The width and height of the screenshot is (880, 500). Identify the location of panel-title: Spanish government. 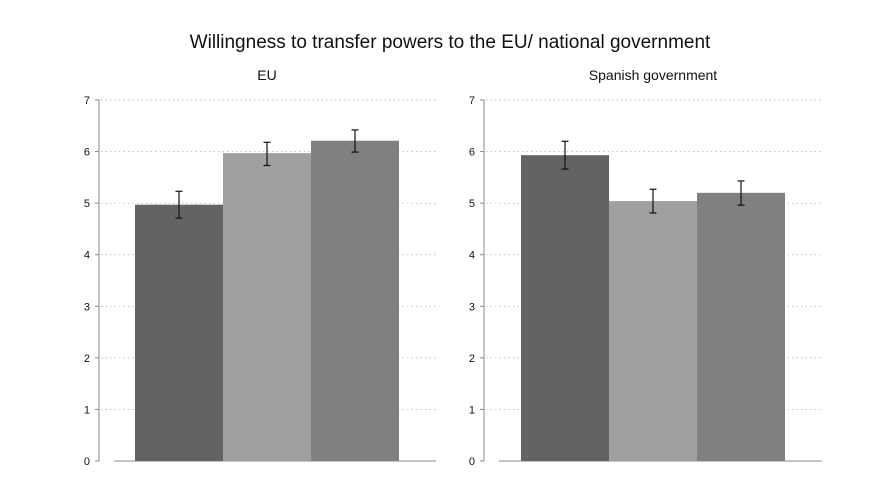
(653, 75).